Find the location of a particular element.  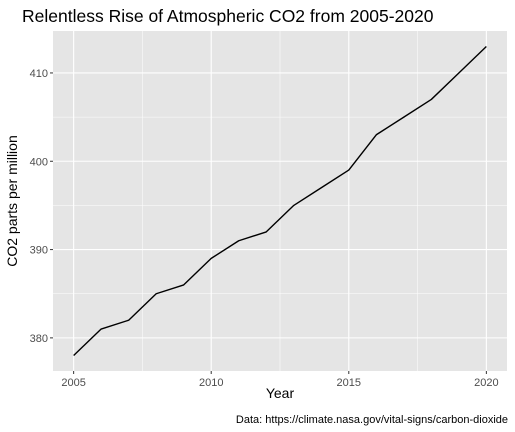

x-tick-label: 2020 is located at coordinates (486, 383).